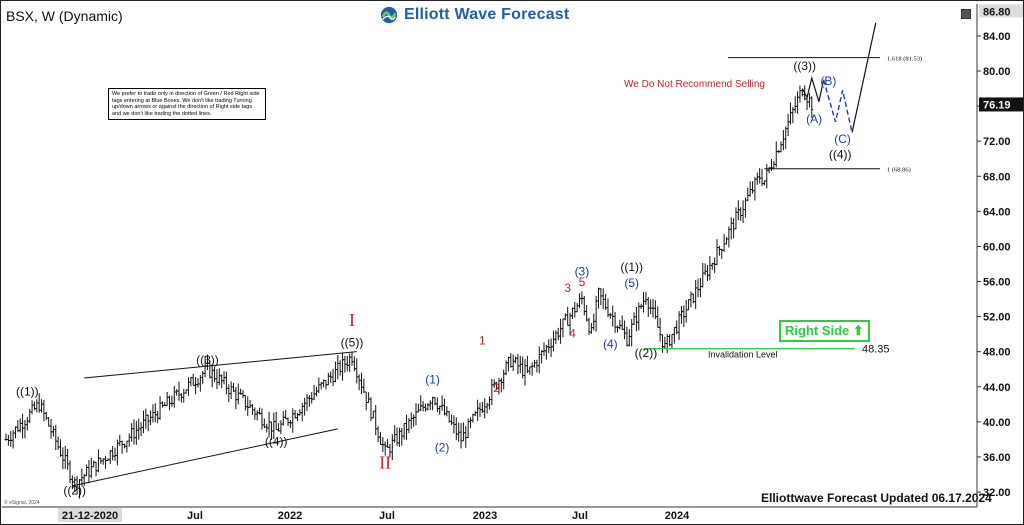 Image resolution: width=1024 pixels, height=525 pixels. I want to click on projection-dashed-path, so click(837, 106).